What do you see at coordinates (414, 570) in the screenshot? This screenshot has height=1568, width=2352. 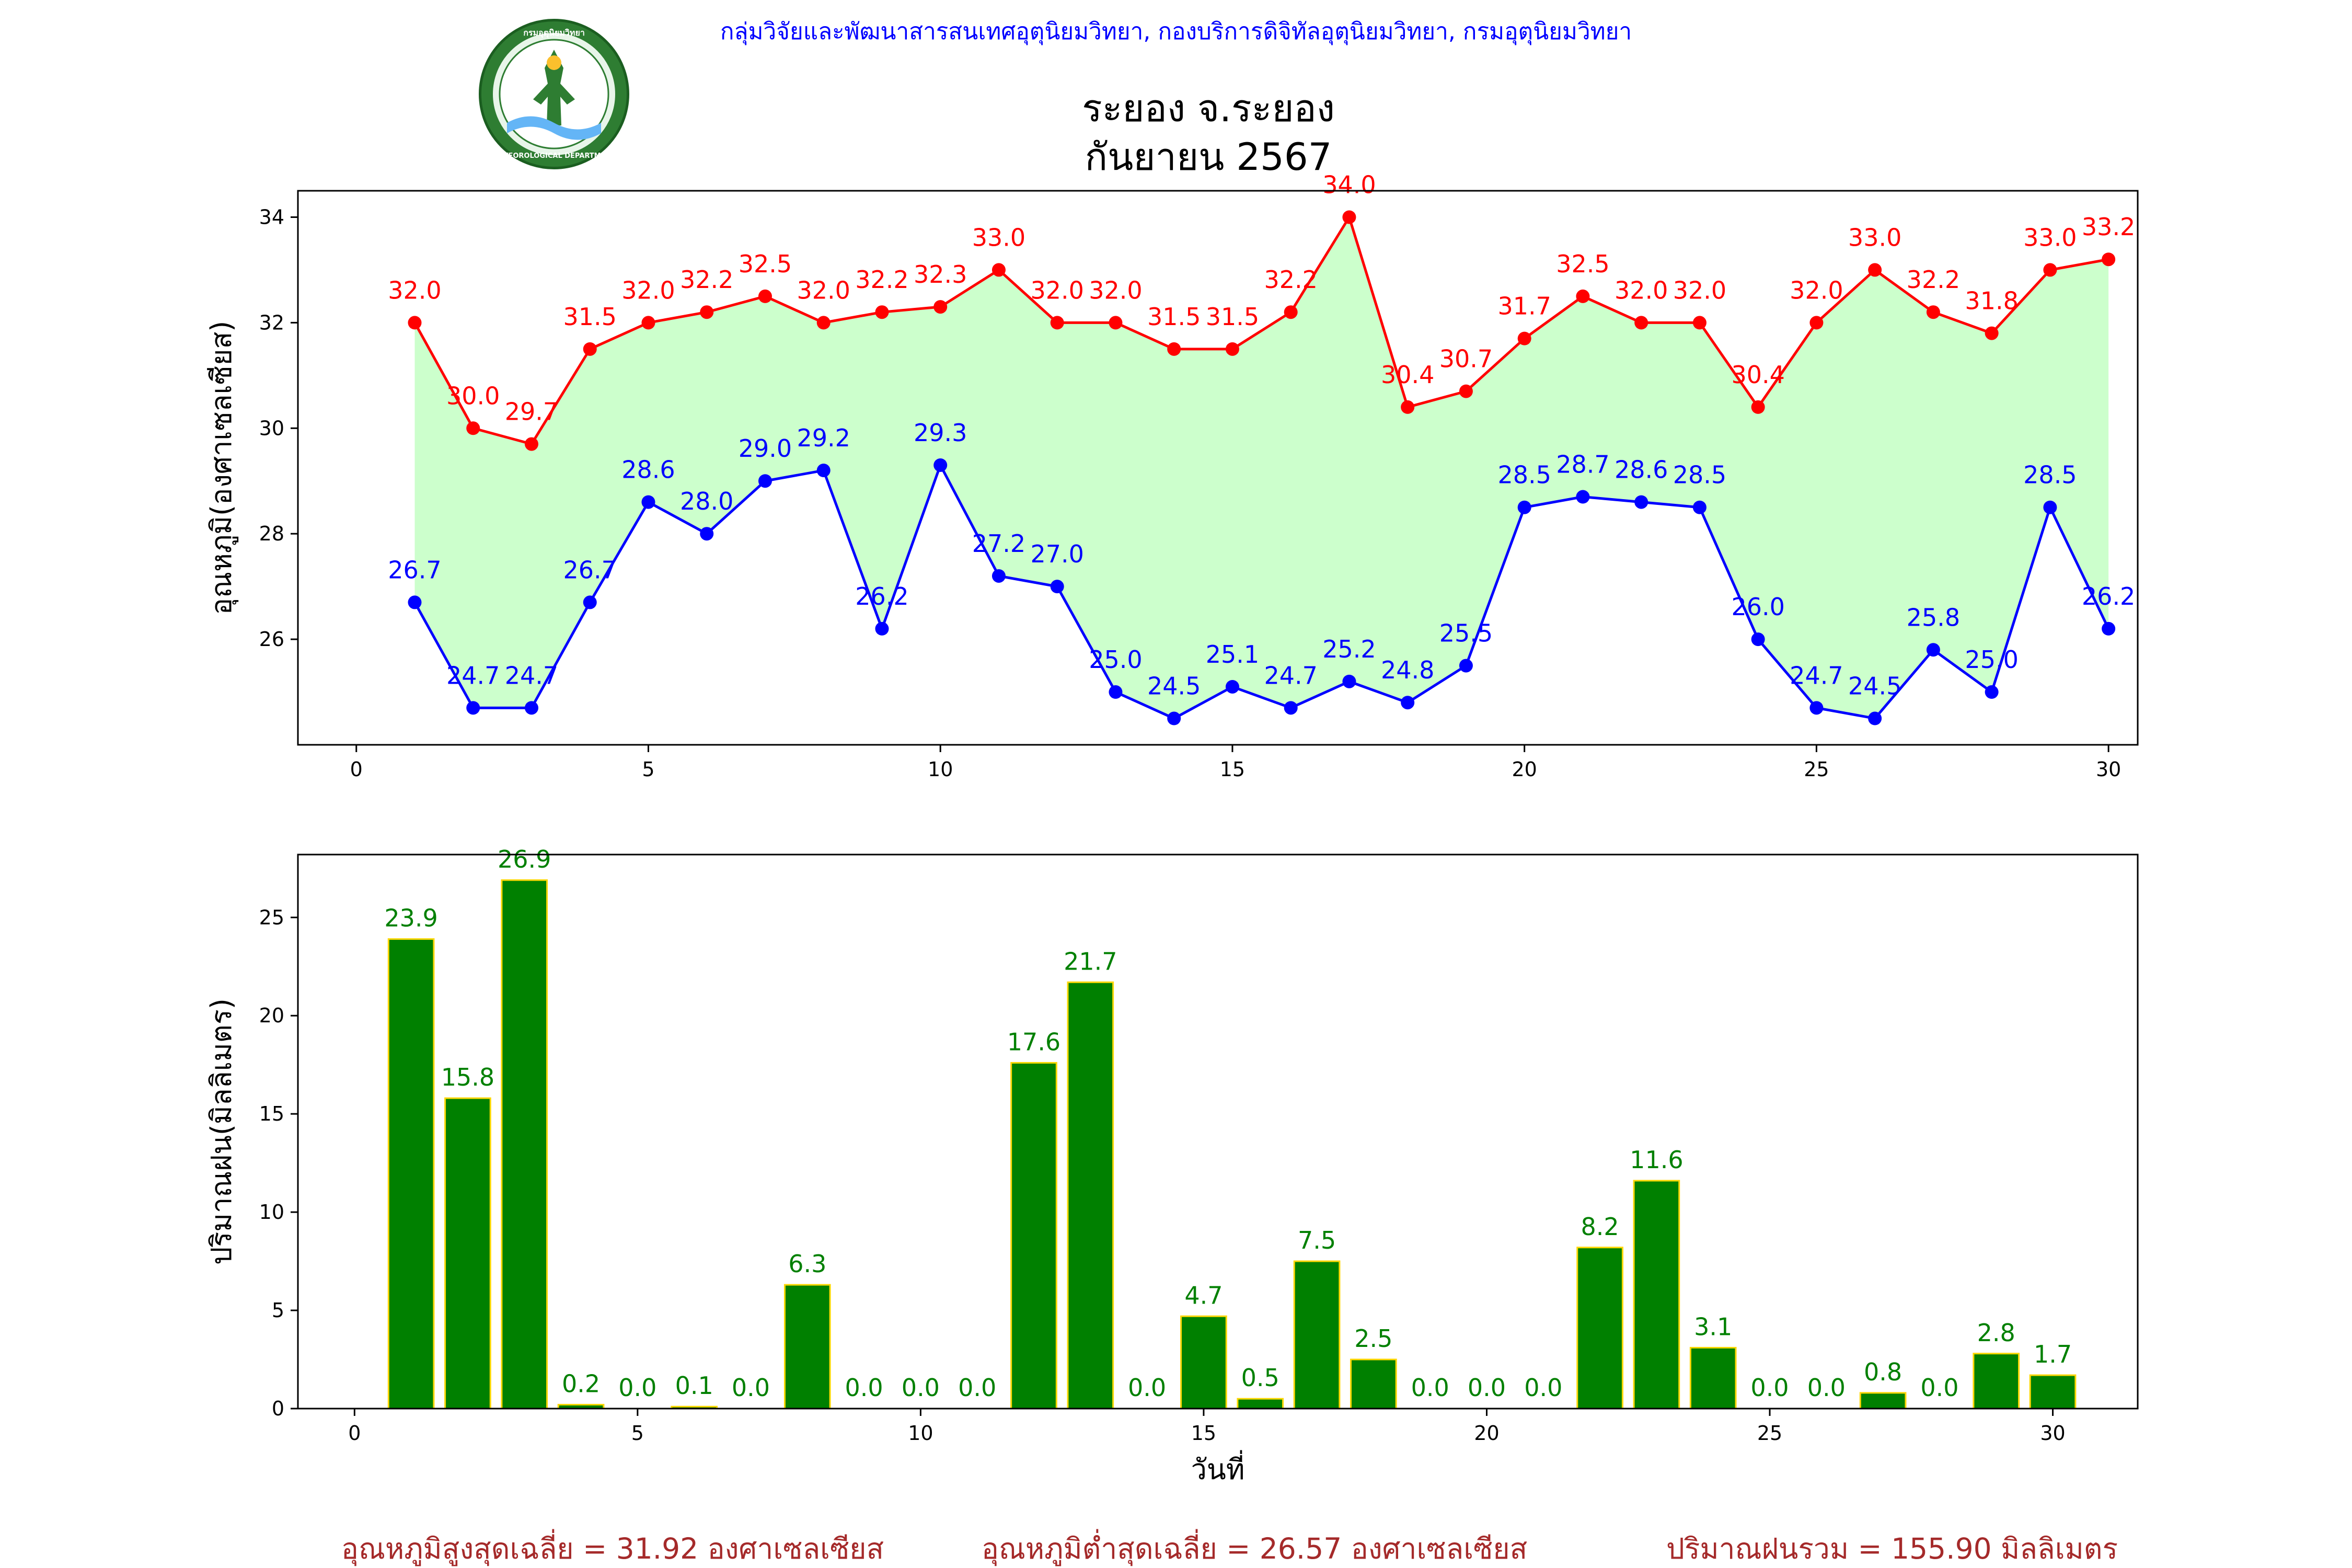 I see `min-temp-data-label: 26.7` at bounding box center [414, 570].